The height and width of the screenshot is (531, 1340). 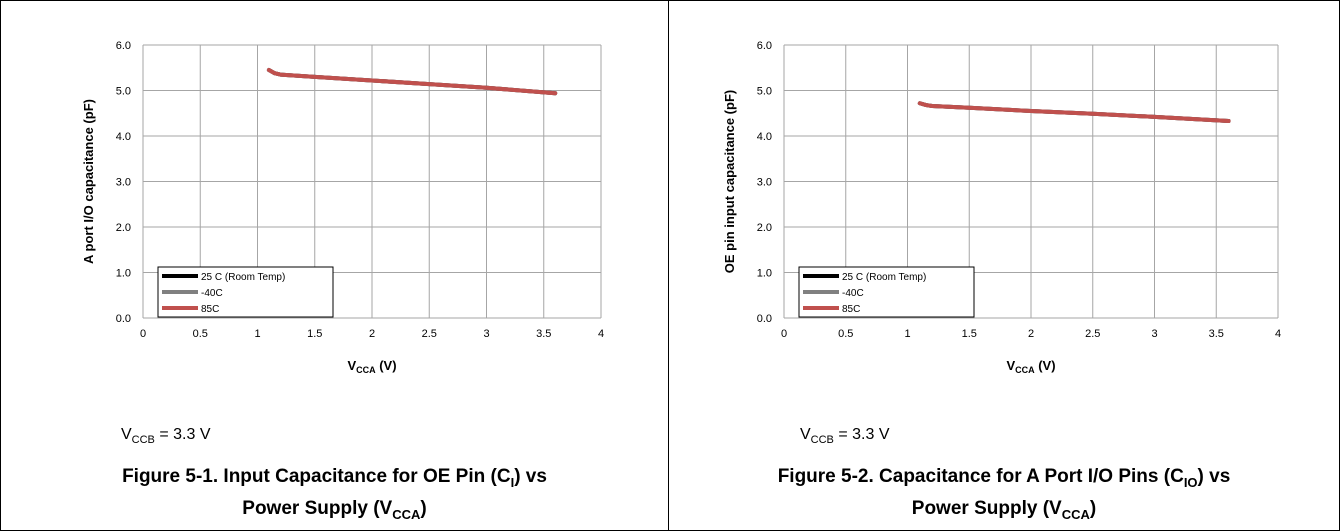 I want to click on y-axis-label: OE pin input capacitance (pF), so click(x=729, y=181).